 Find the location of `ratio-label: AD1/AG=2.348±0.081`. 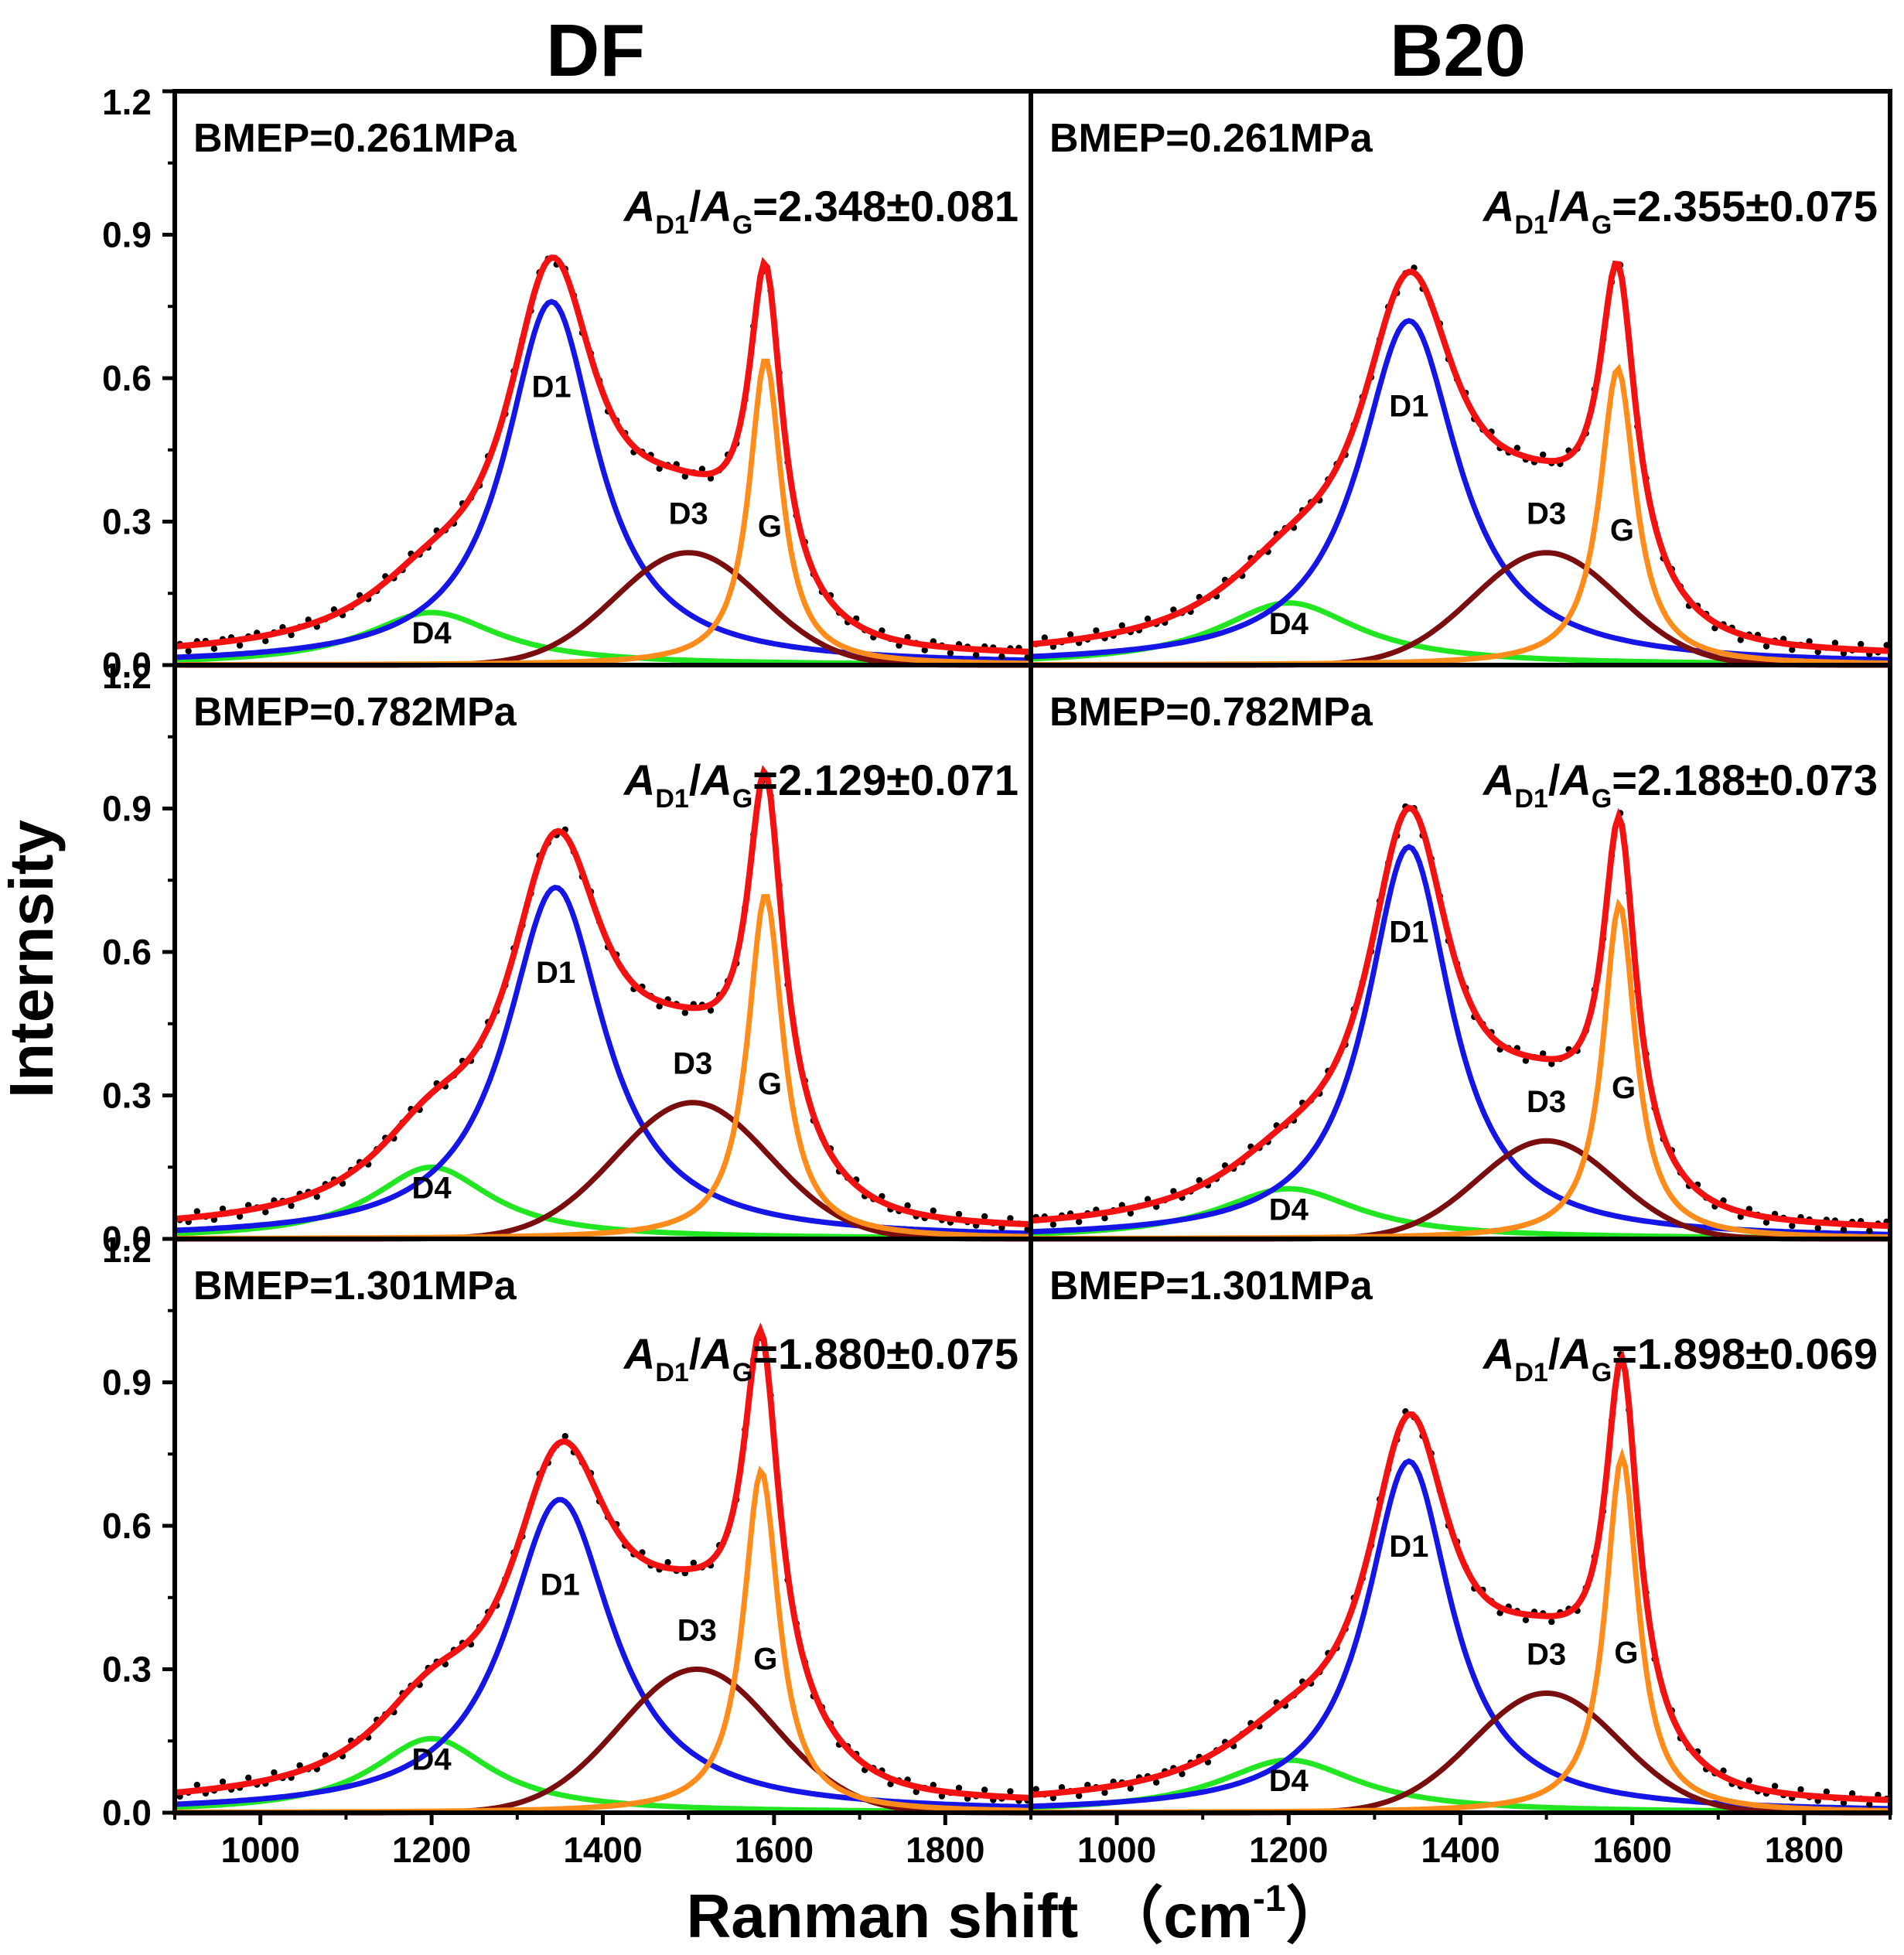

ratio-label: AD1/AG=2.348±0.081 is located at coordinates (821, 211).